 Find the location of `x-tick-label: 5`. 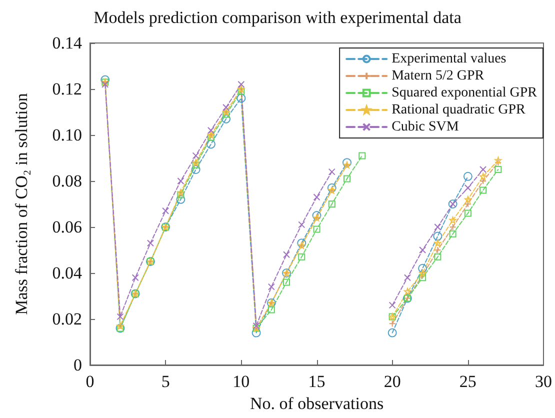

x-tick-label: 5 is located at coordinates (165, 381).